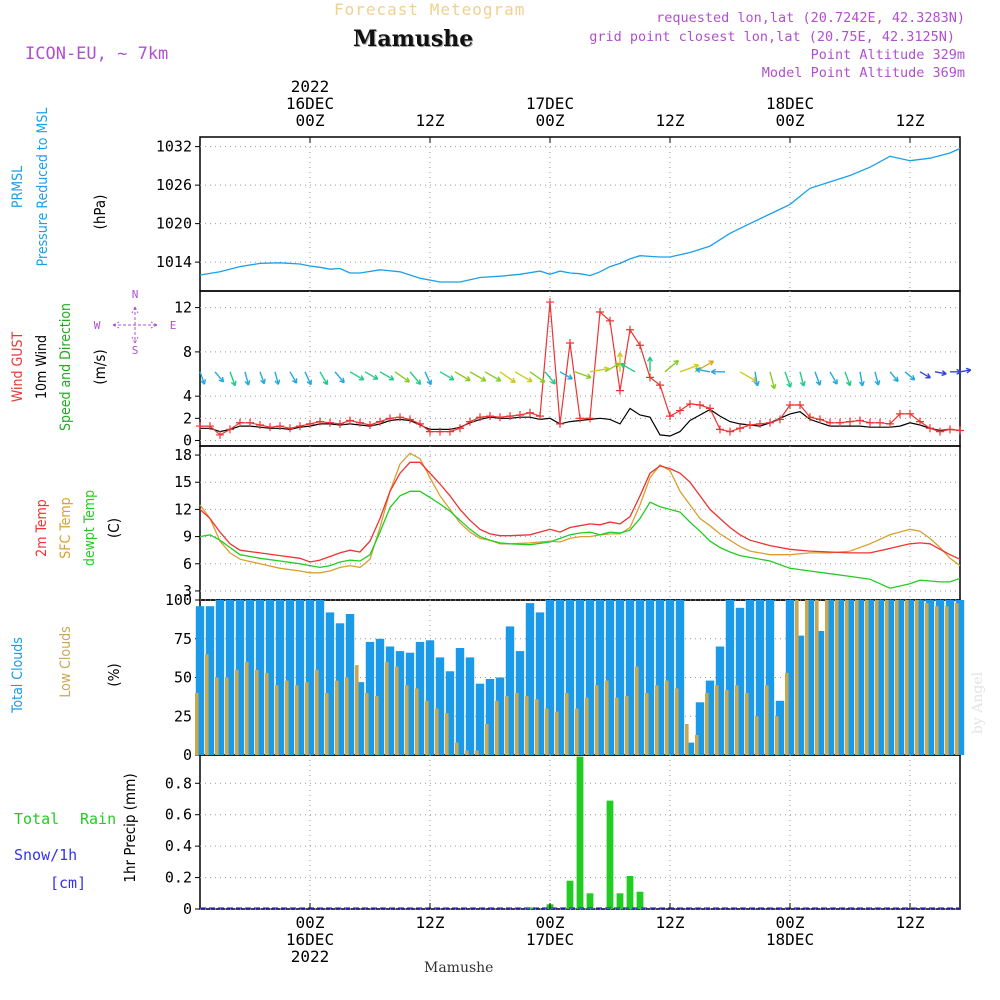  I want to click on precip-ytick-label: 0.2, so click(178, 878).